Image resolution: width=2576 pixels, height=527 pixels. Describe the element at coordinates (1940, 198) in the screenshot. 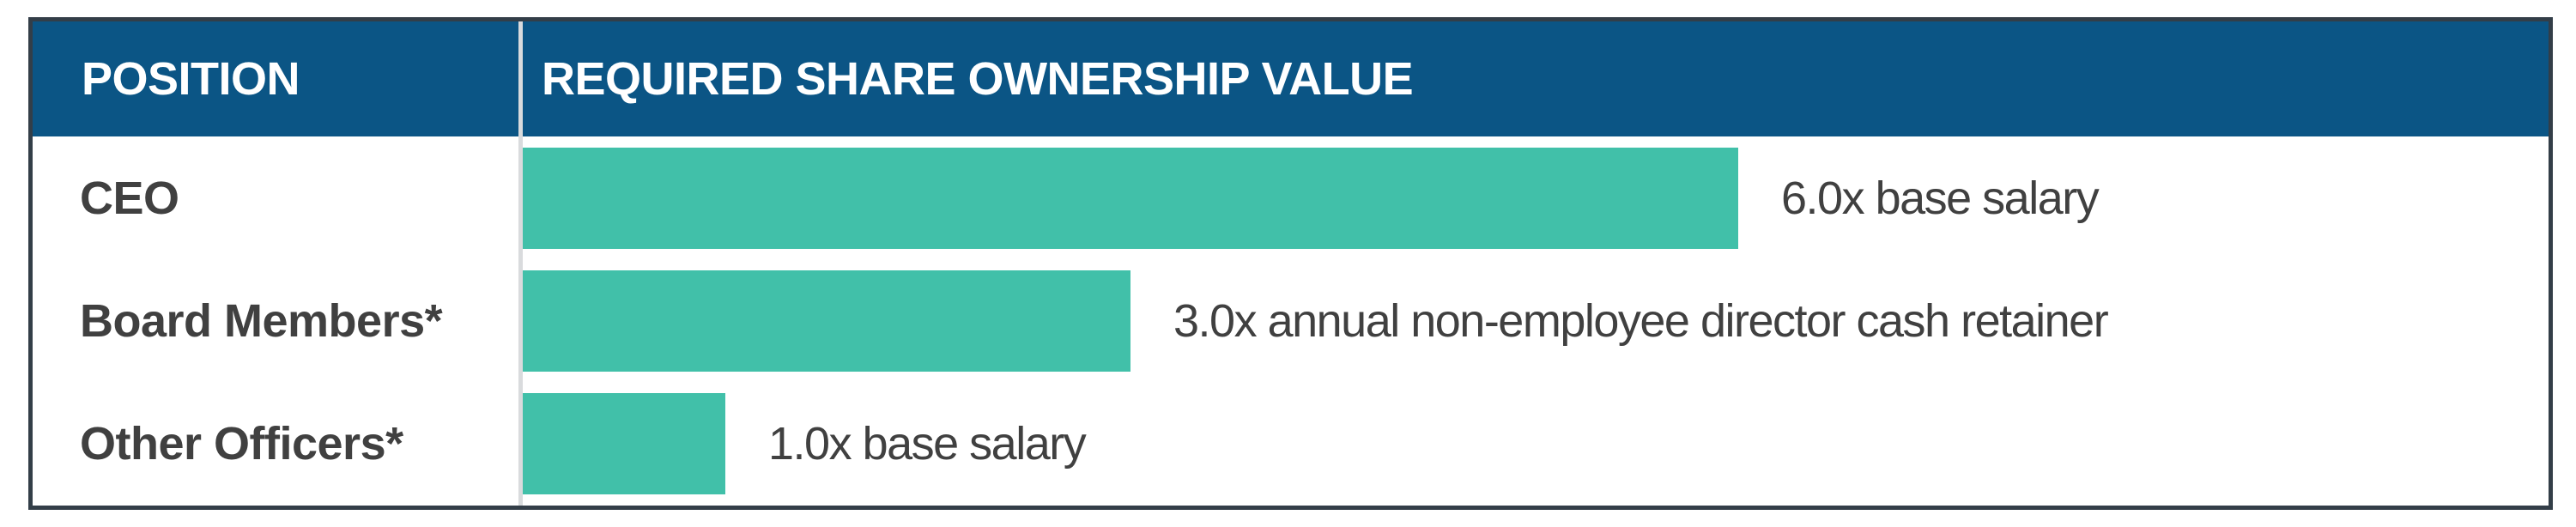

I see `value-label-ceo: 6.0x base salary` at that location.